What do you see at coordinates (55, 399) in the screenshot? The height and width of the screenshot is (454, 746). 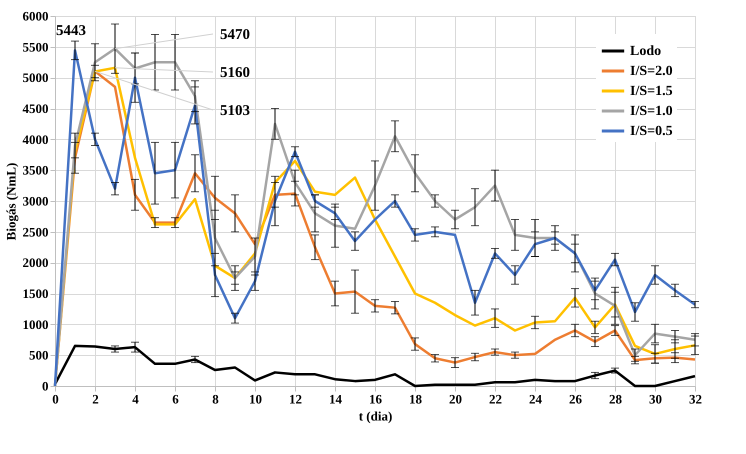 I see `x-tick-label: 0` at bounding box center [55, 399].